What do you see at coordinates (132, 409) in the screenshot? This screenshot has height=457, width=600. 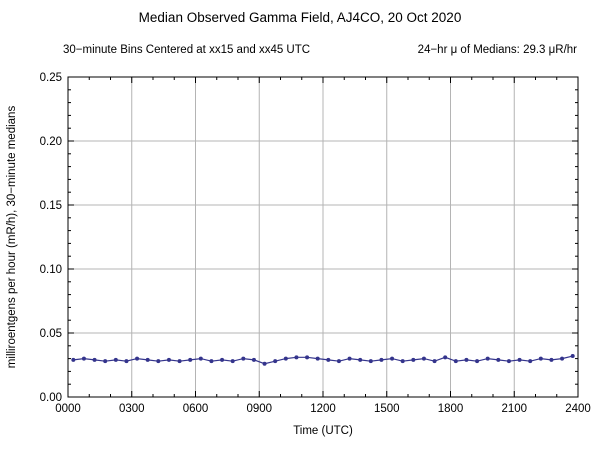 I see `x-tick-label: 0300` at bounding box center [132, 409].